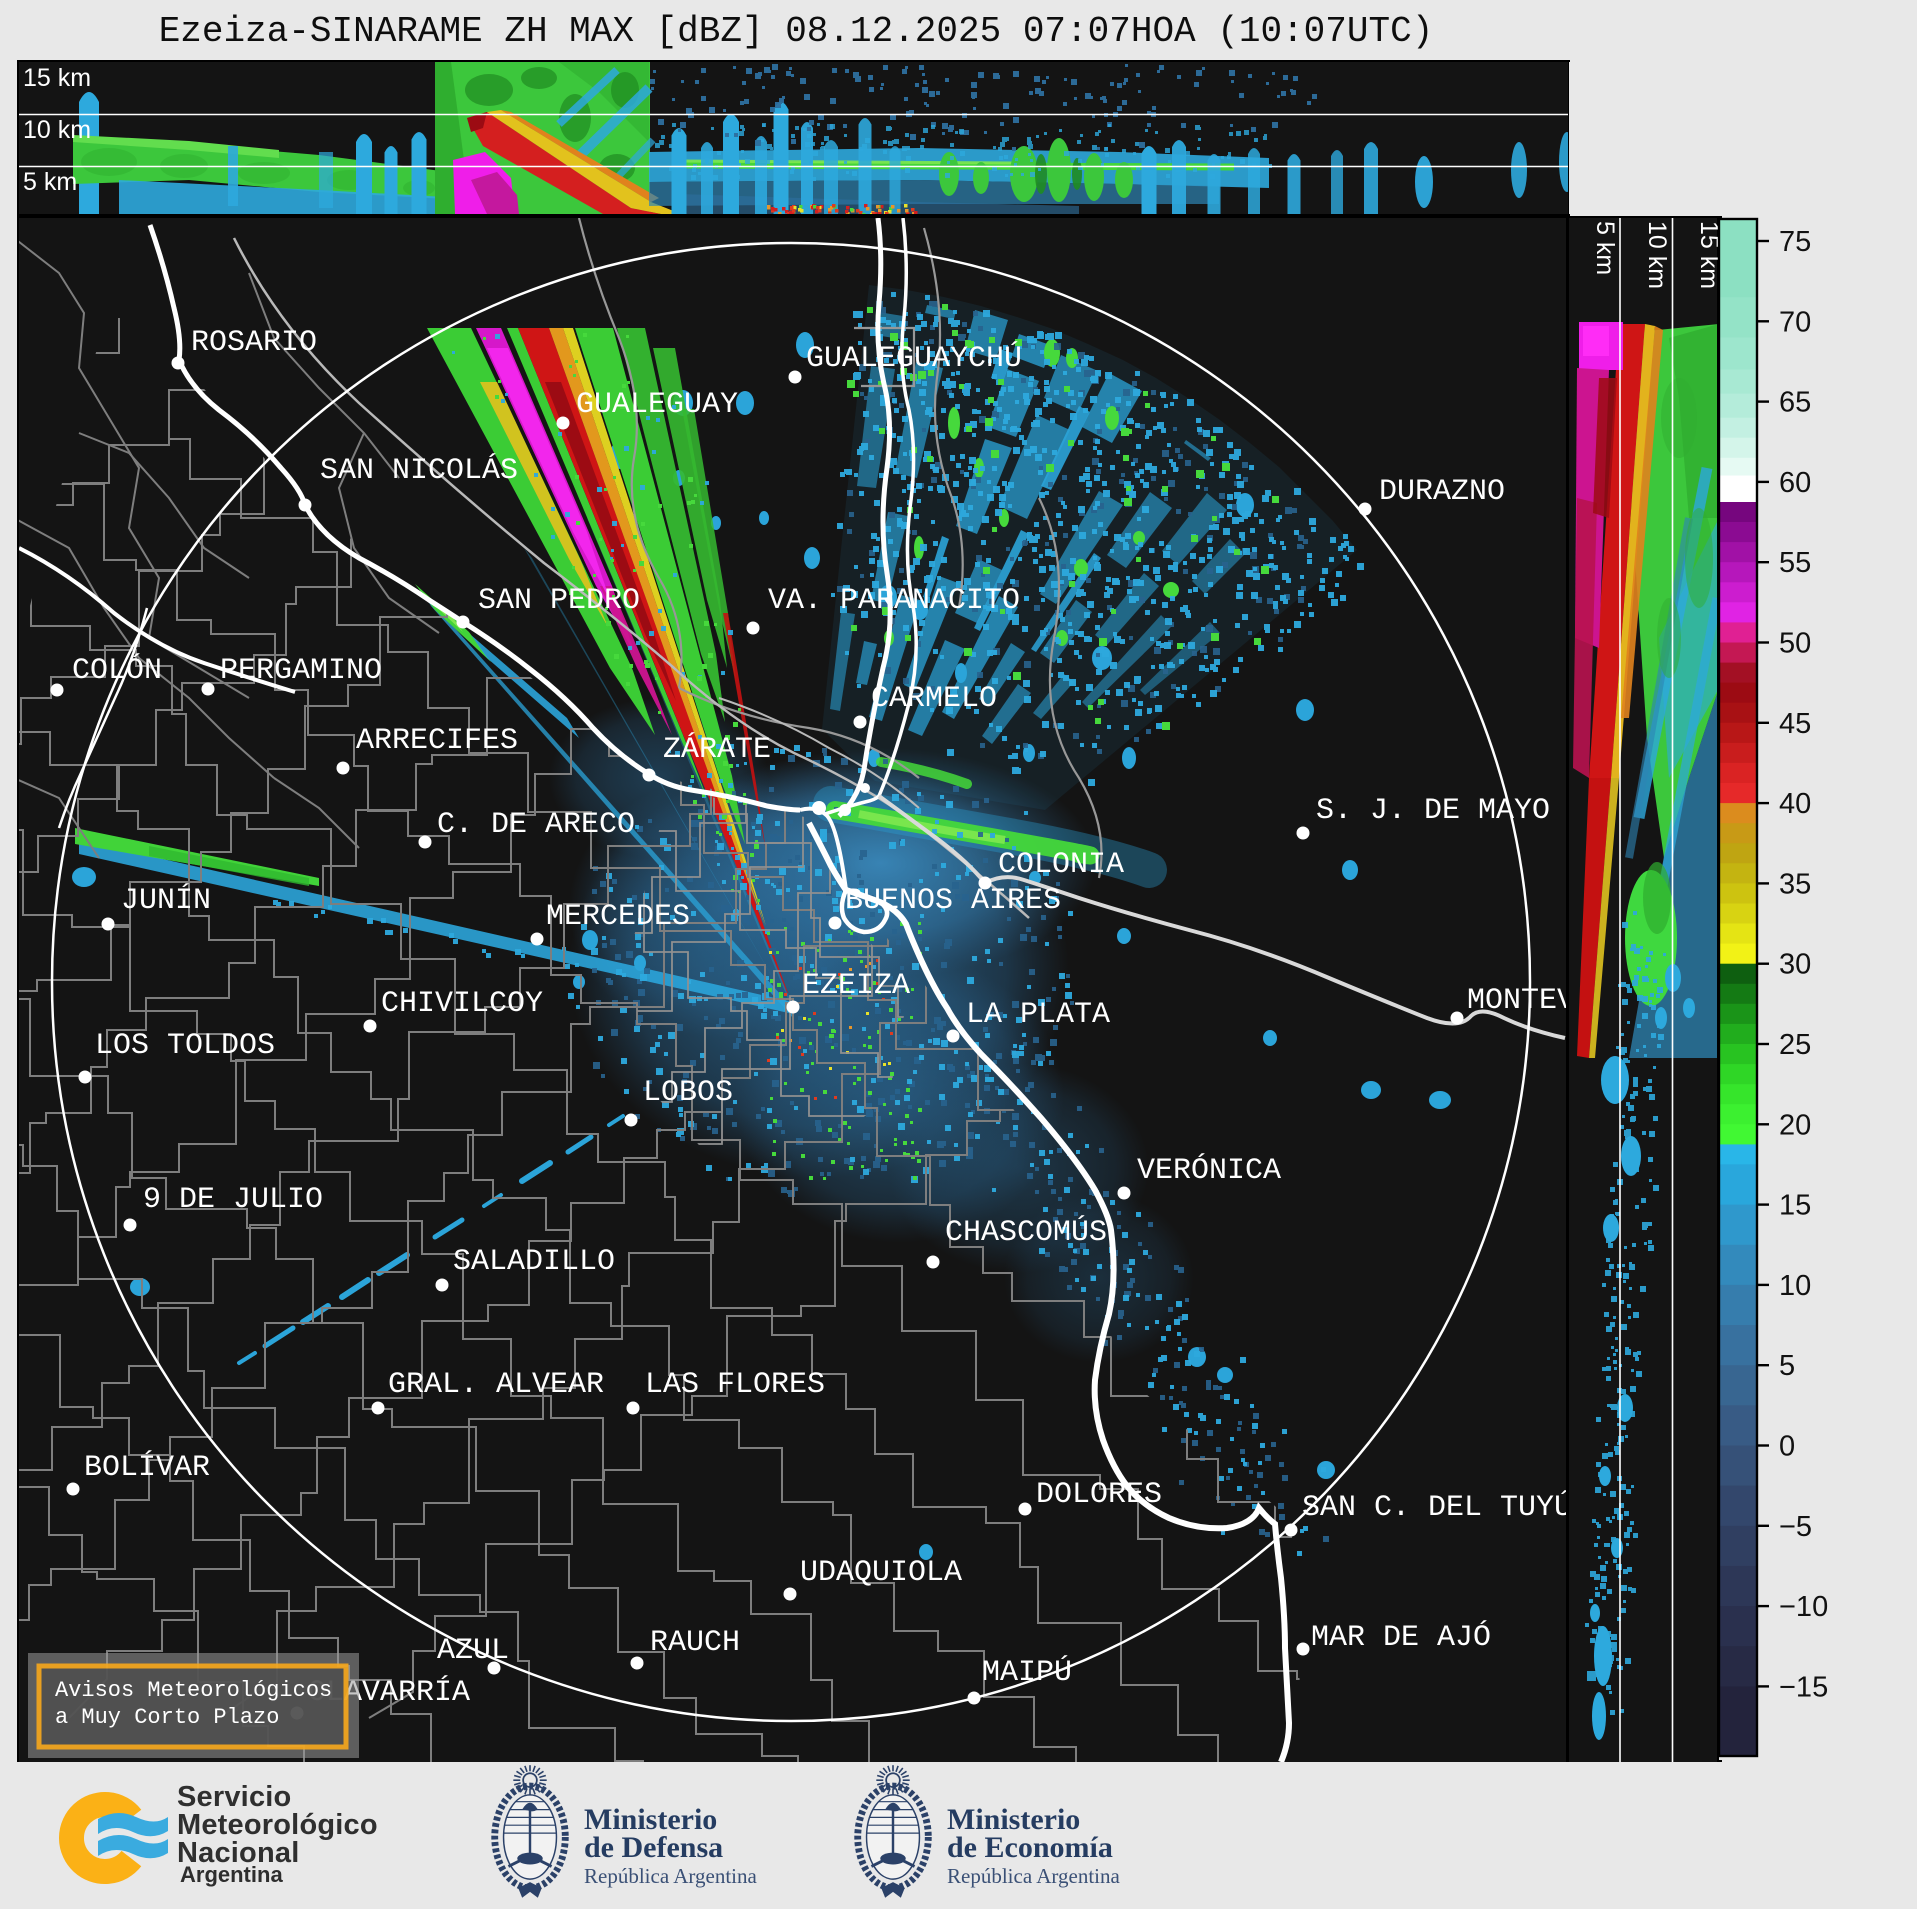 This screenshot has width=1917, height=1909. Describe the element at coordinates (1787, 1447) in the screenshot. I see `svg-text: 0` at that location.